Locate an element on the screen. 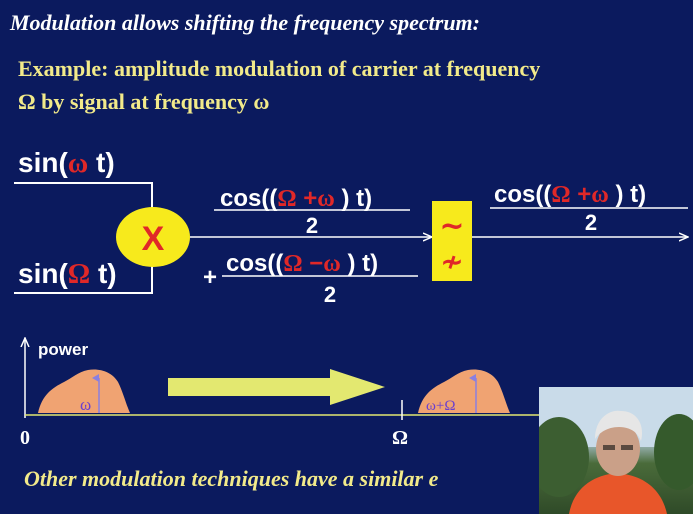  out-prefix: cos(( is located at coordinates (522, 194).